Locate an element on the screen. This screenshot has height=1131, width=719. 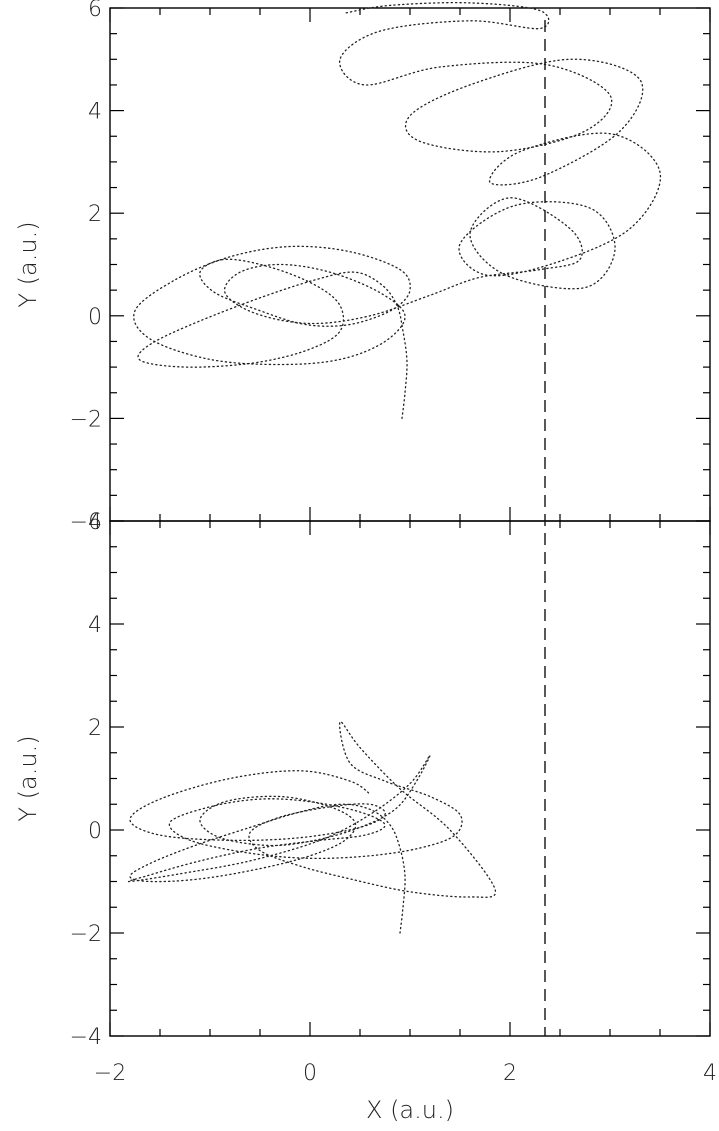
x-tick-label: −2 is located at coordinates (110, 1073).